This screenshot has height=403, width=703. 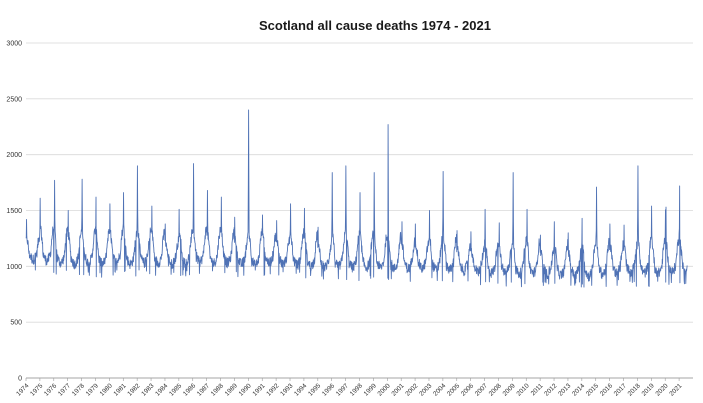 I want to click on x-tick-label: 1989, so click(x=231, y=389).